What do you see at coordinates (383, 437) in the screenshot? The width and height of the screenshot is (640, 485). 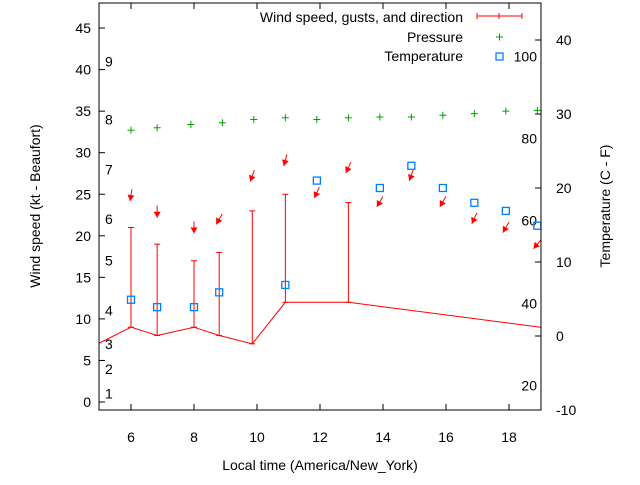 I see `x-tick-label: 14` at bounding box center [383, 437].